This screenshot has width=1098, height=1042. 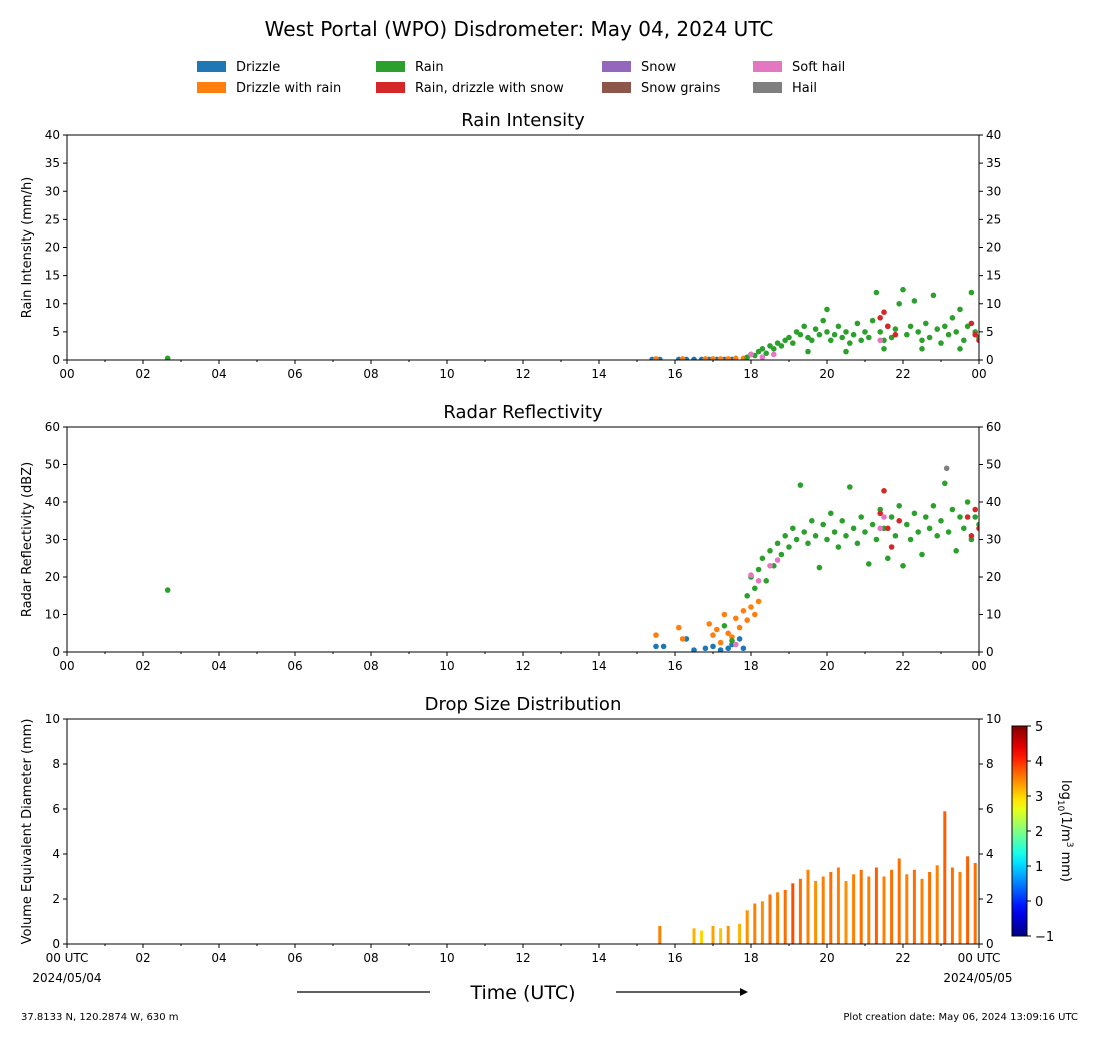 I want to click on y-tick-label-left: 15, so click(x=52, y=276).